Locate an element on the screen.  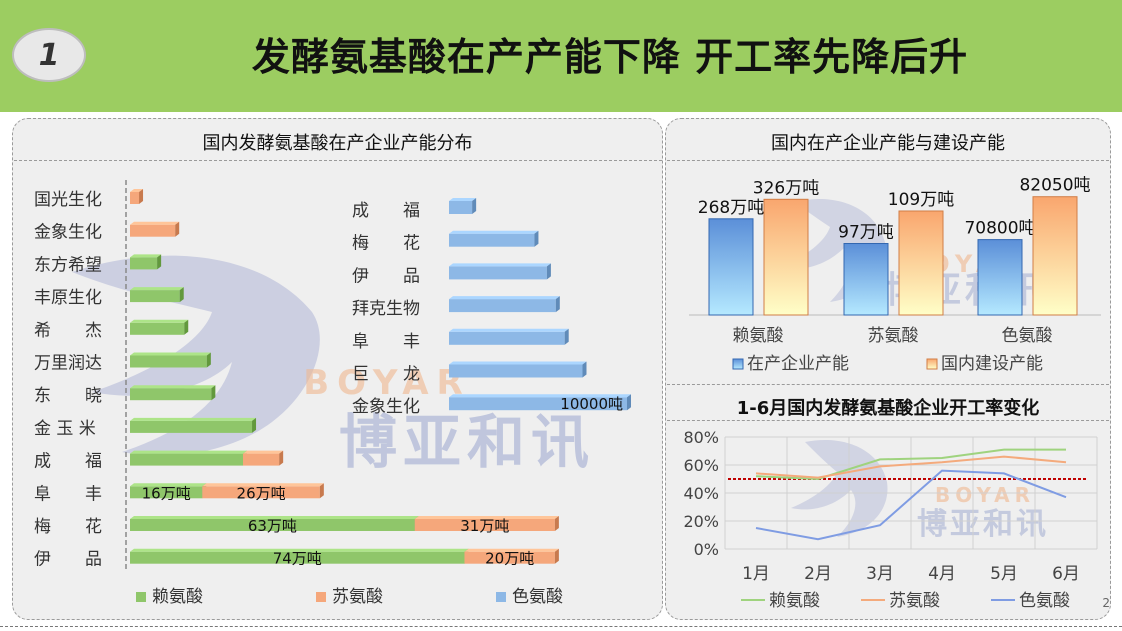
category-label-lys-thr: 万里润达 is located at coordinates (68, 364).